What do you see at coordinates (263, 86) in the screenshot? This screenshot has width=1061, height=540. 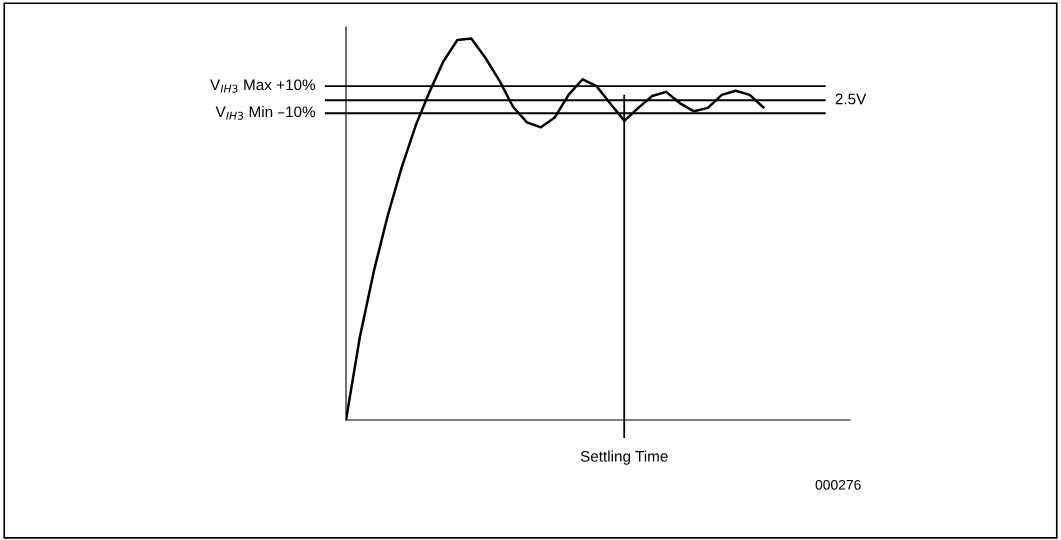 I see `ref-line-label: V$_{IH3}$ Max +10%` at bounding box center [263, 86].